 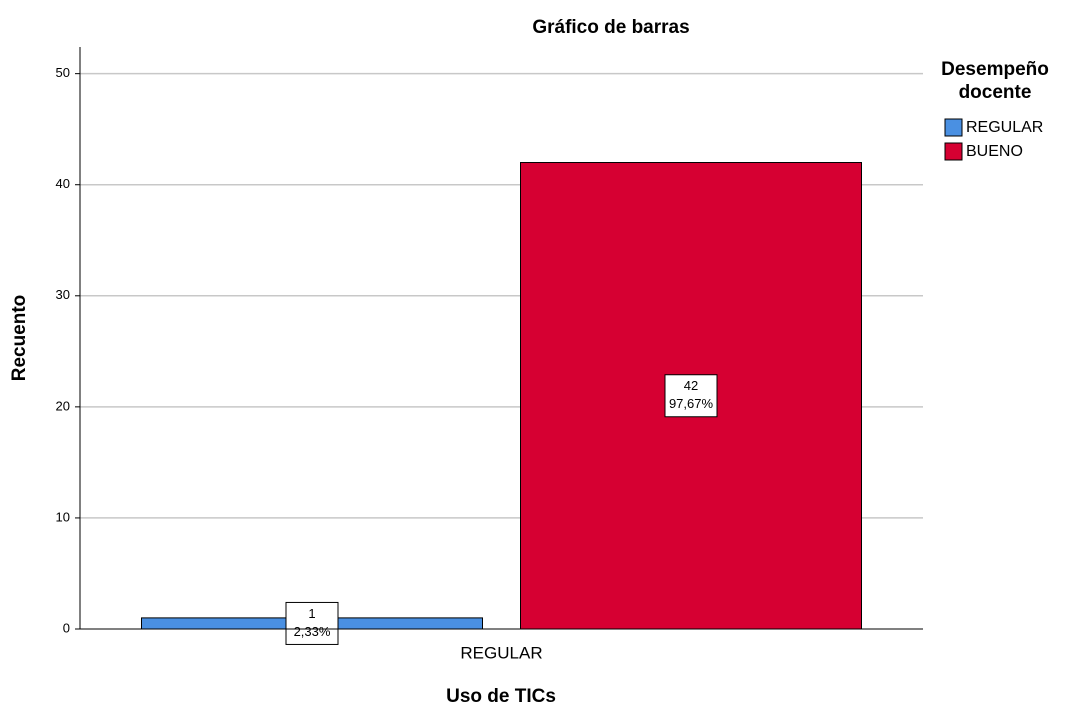 I want to click on y-tick-label: 10, so click(x=63, y=516).